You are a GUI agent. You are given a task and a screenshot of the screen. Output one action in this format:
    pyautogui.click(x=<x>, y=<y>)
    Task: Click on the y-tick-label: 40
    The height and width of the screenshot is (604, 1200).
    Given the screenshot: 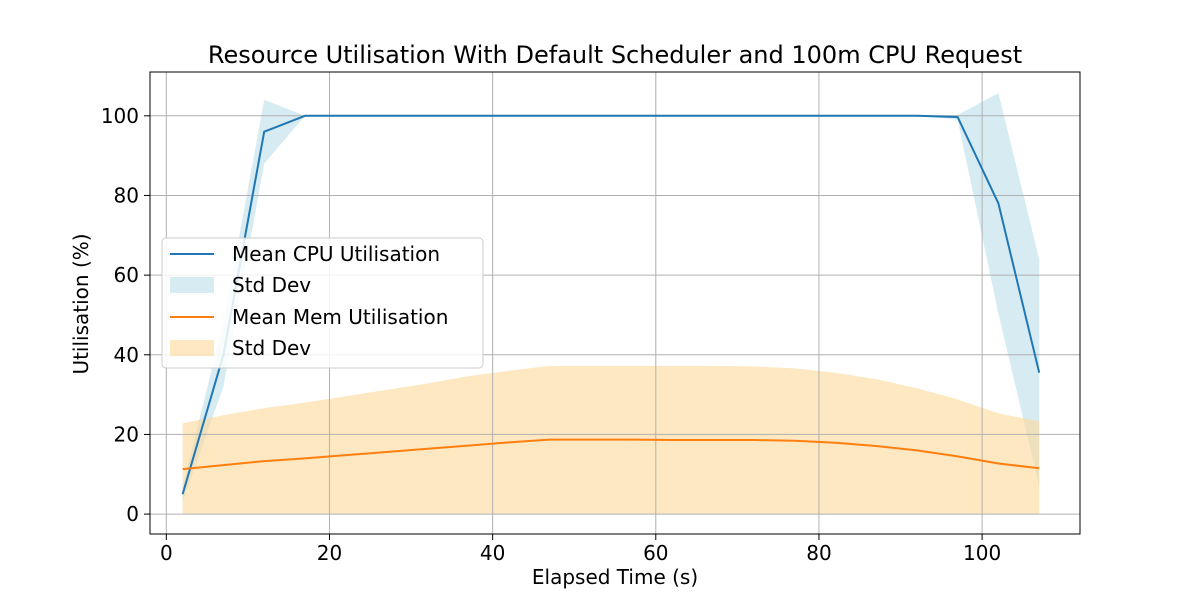 What is the action you would take?
    pyautogui.click(x=126, y=355)
    